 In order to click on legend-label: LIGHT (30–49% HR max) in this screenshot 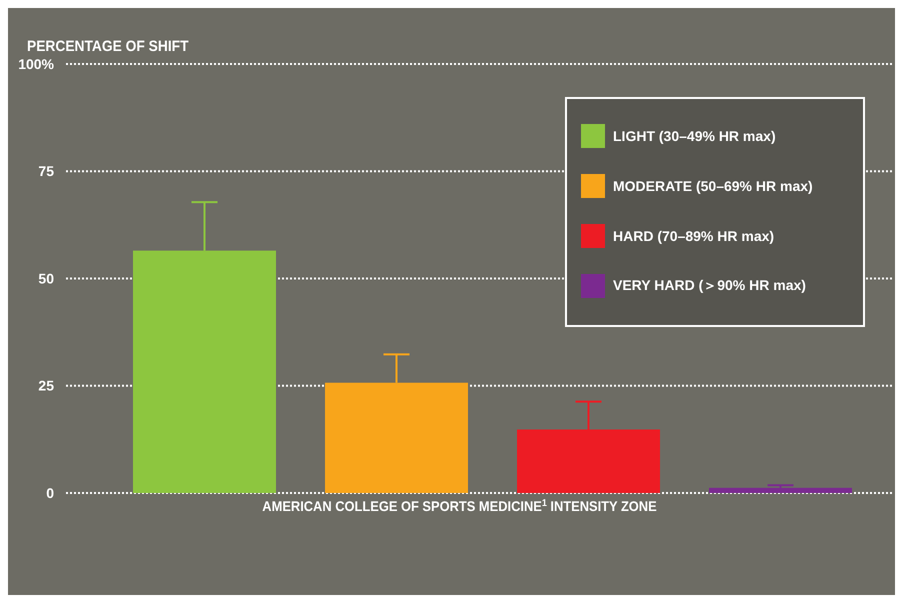, I will do `click(694, 136)`.